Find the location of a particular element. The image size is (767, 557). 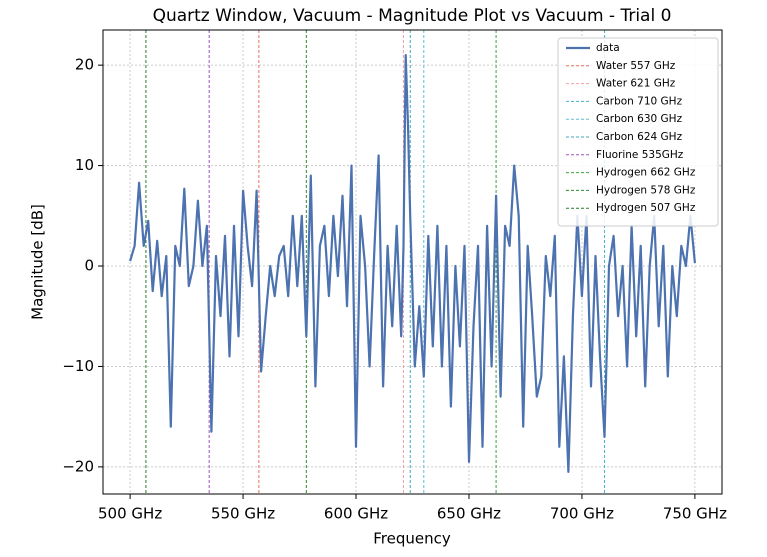

x-tick-label: 750 GHz is located at coordinates (695, 514).